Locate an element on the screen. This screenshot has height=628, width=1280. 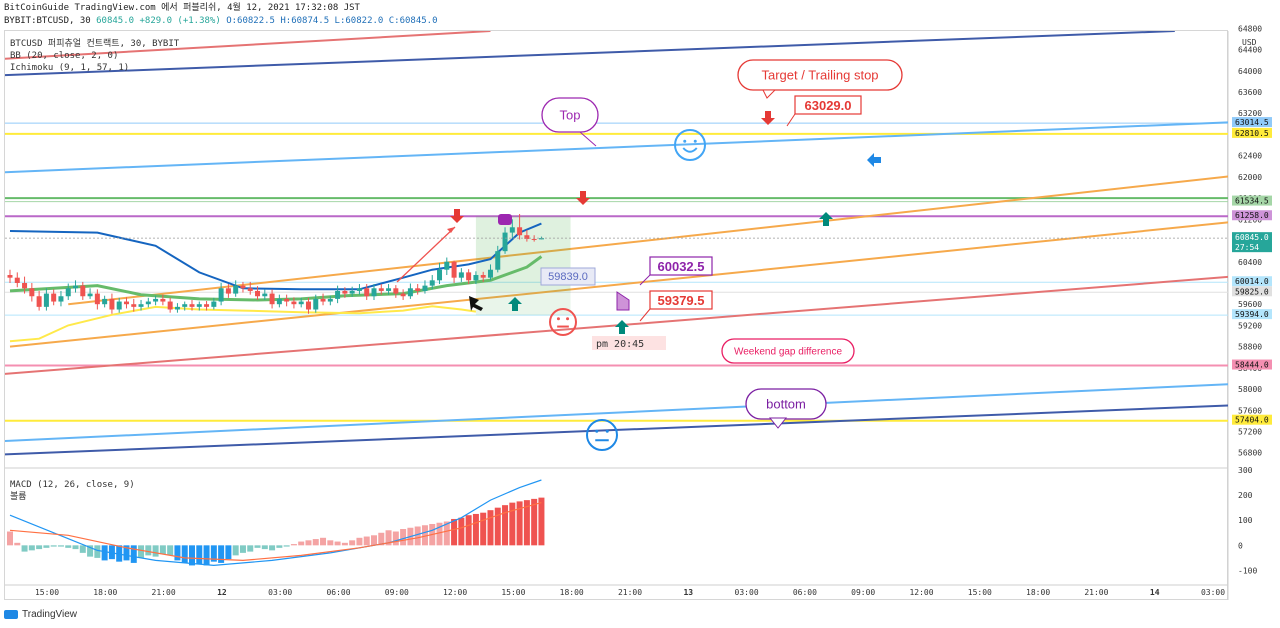
target-callout-text: Target / Trailing stop is located at coordinates (819, 75).